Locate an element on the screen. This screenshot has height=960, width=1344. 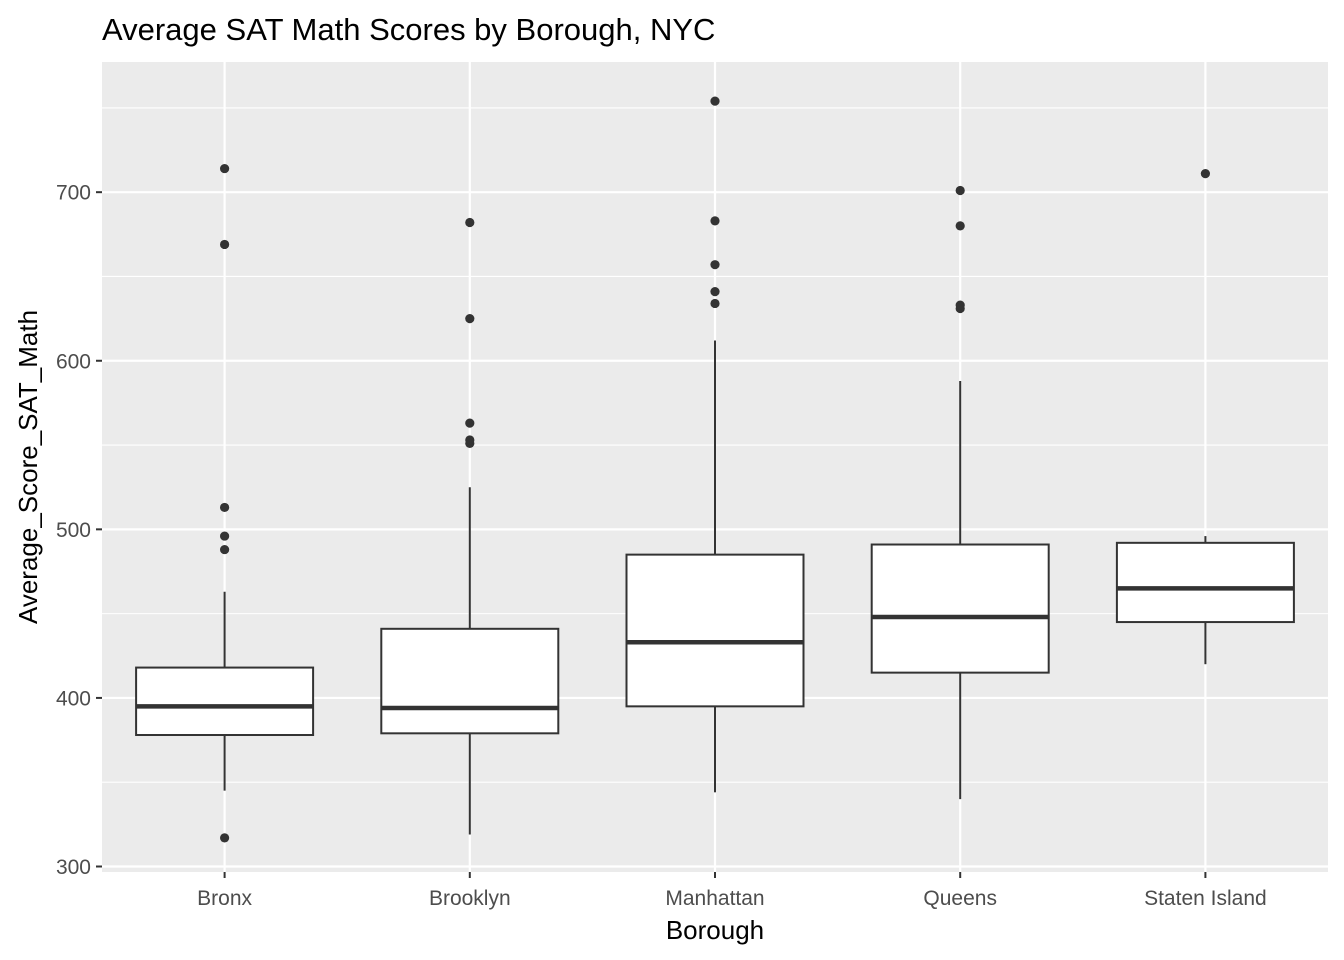
box-staten-island is located at coordinates (1205, 417).